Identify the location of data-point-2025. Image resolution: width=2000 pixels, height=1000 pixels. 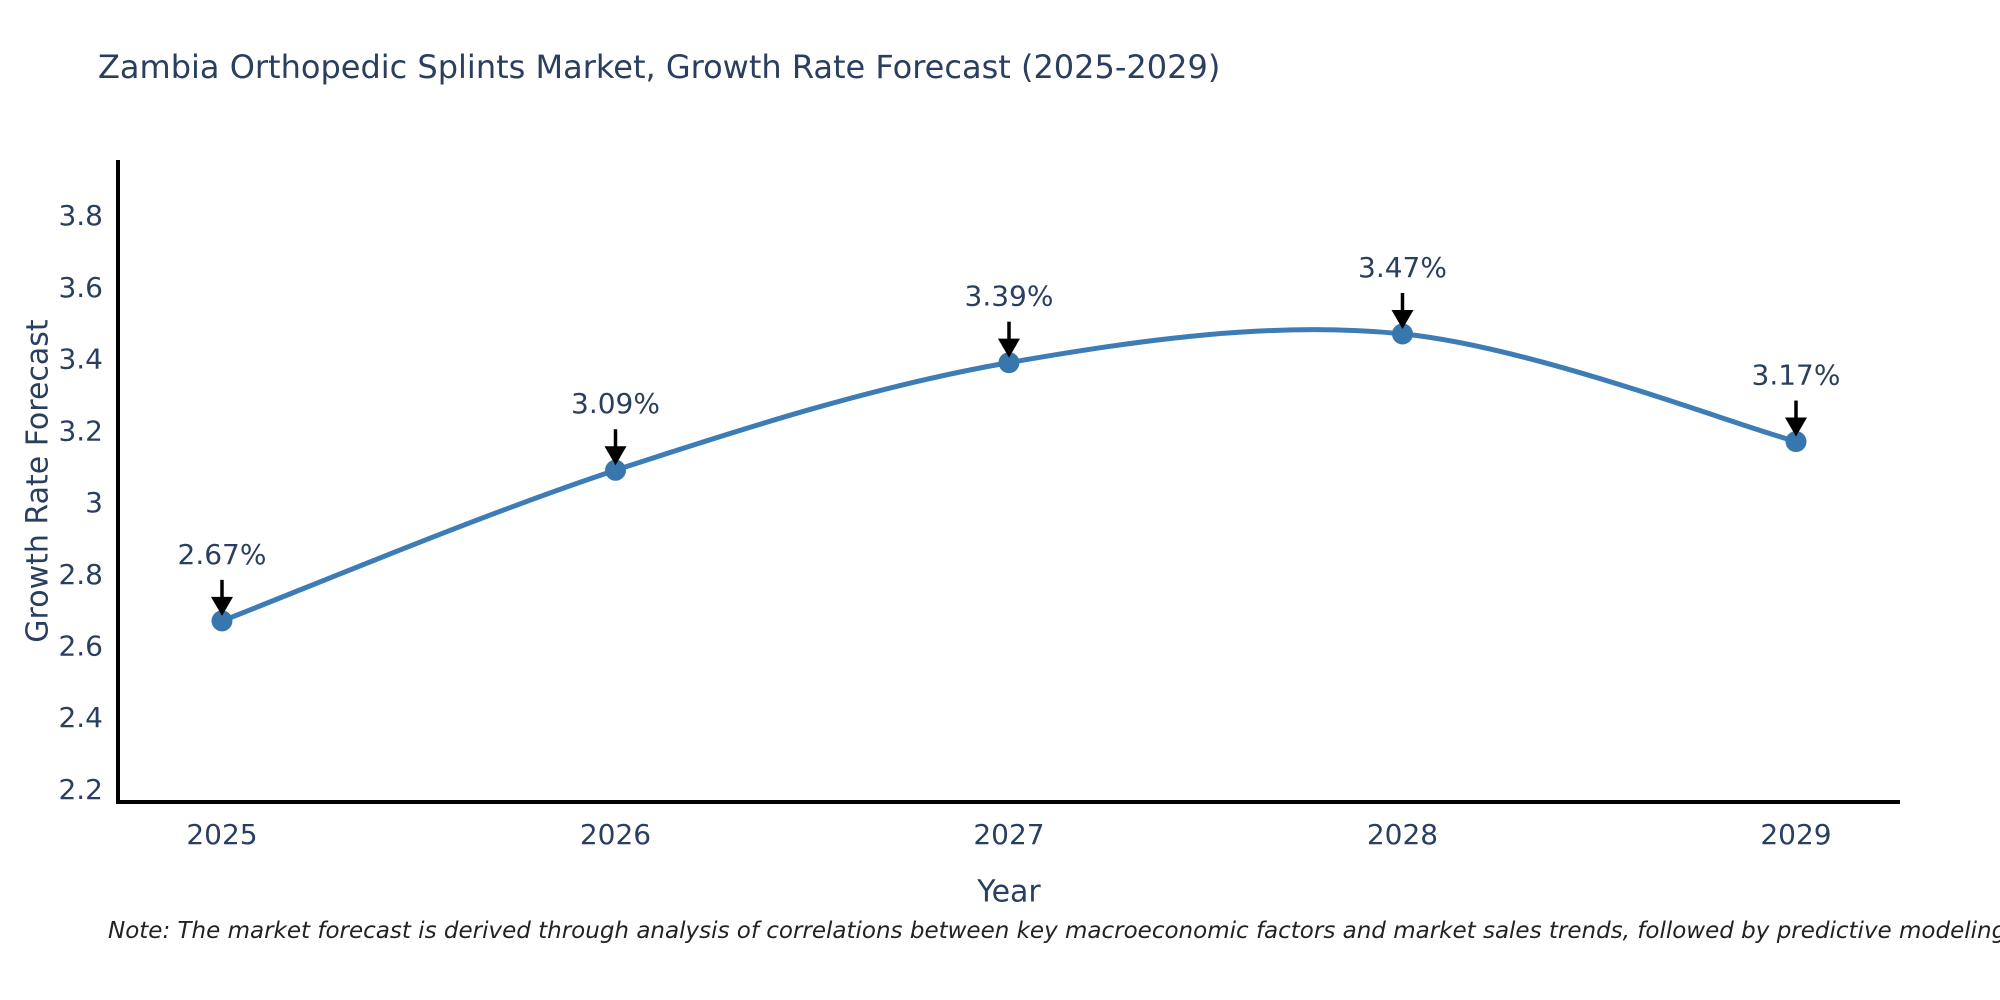
(222, 621).